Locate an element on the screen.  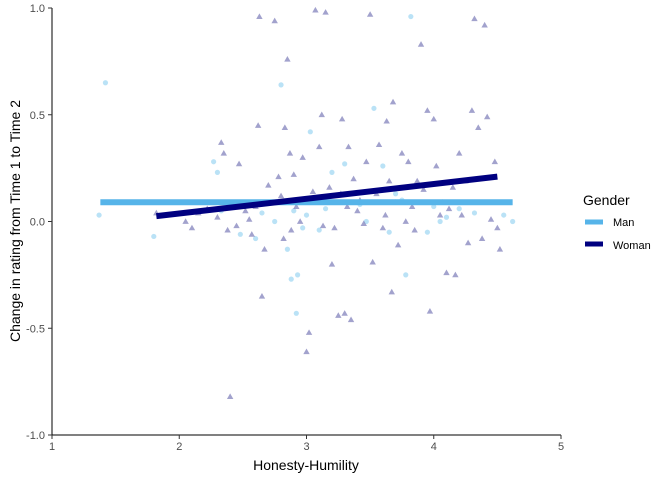
fit-lines-layer is located at coordinates (306, 196).